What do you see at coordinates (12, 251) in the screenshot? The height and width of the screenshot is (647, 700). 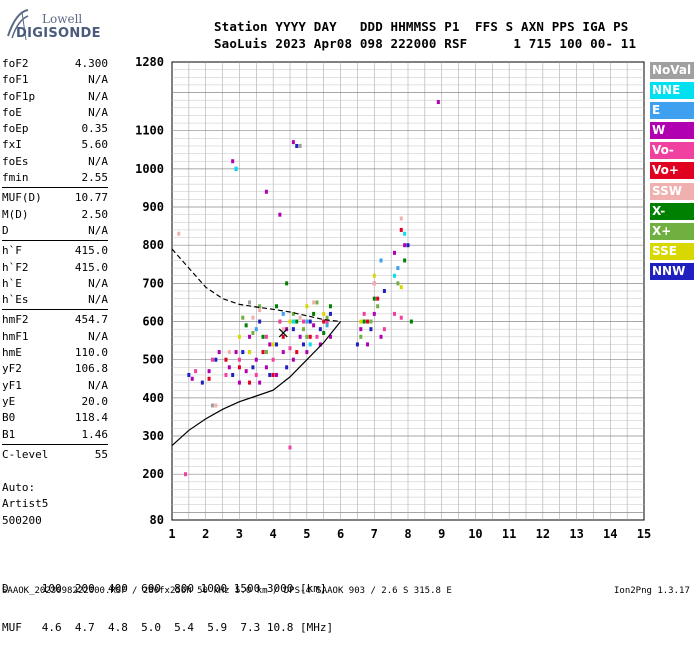 I see `param-label: h`F` at bounding box center [12, 251].